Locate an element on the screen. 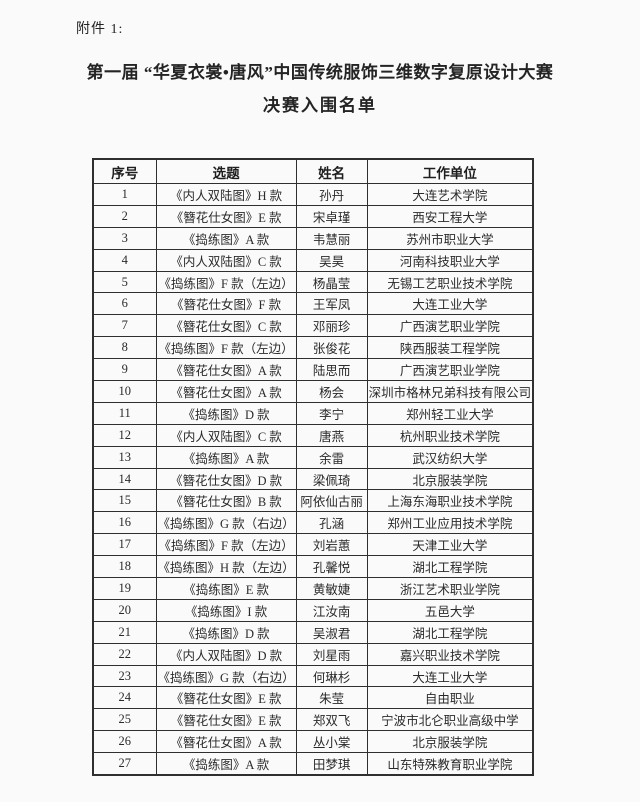 This screenshot has height=802, width=640. col-header-name: 姓名 is located at coordinates (331, 171).